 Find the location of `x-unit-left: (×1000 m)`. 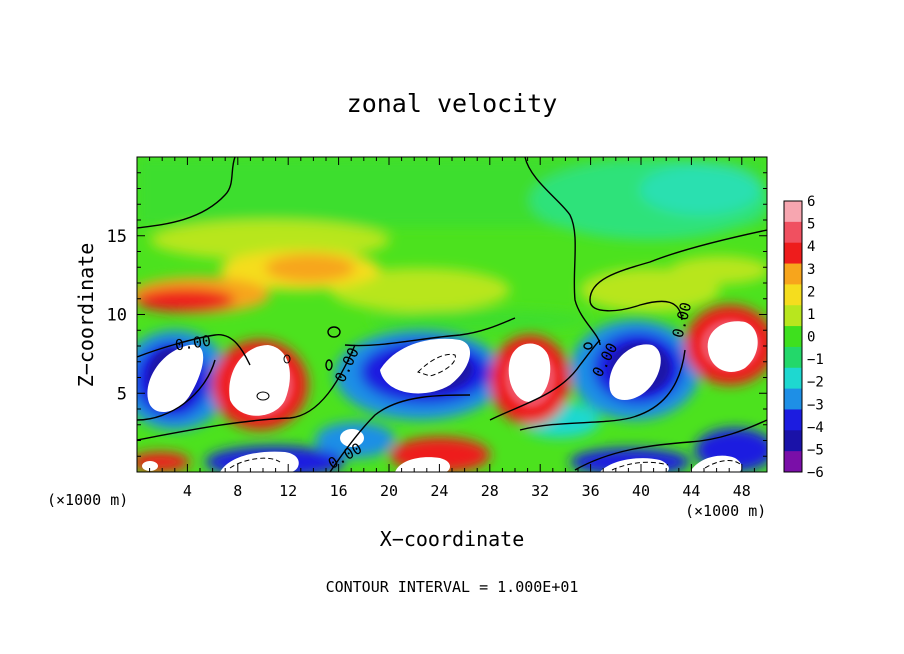

x-unit-left: (×1000 m) is located at coordinates (87, 500).